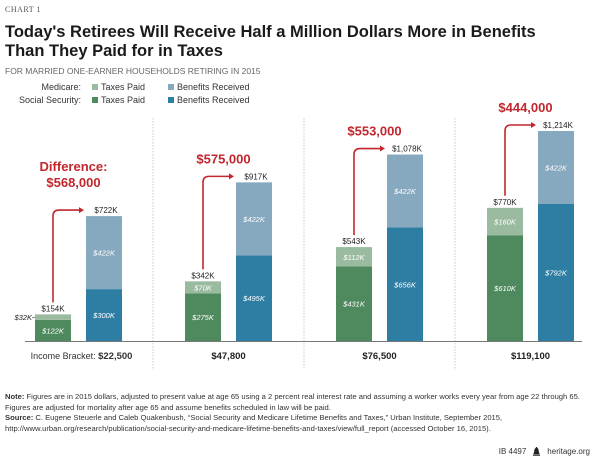 The width and height of the screenshot is (600, 463). What do you see at coordinates (19, 417) in the screenshot?
I see `source-label: Source:` at bounding box center [19, 417].